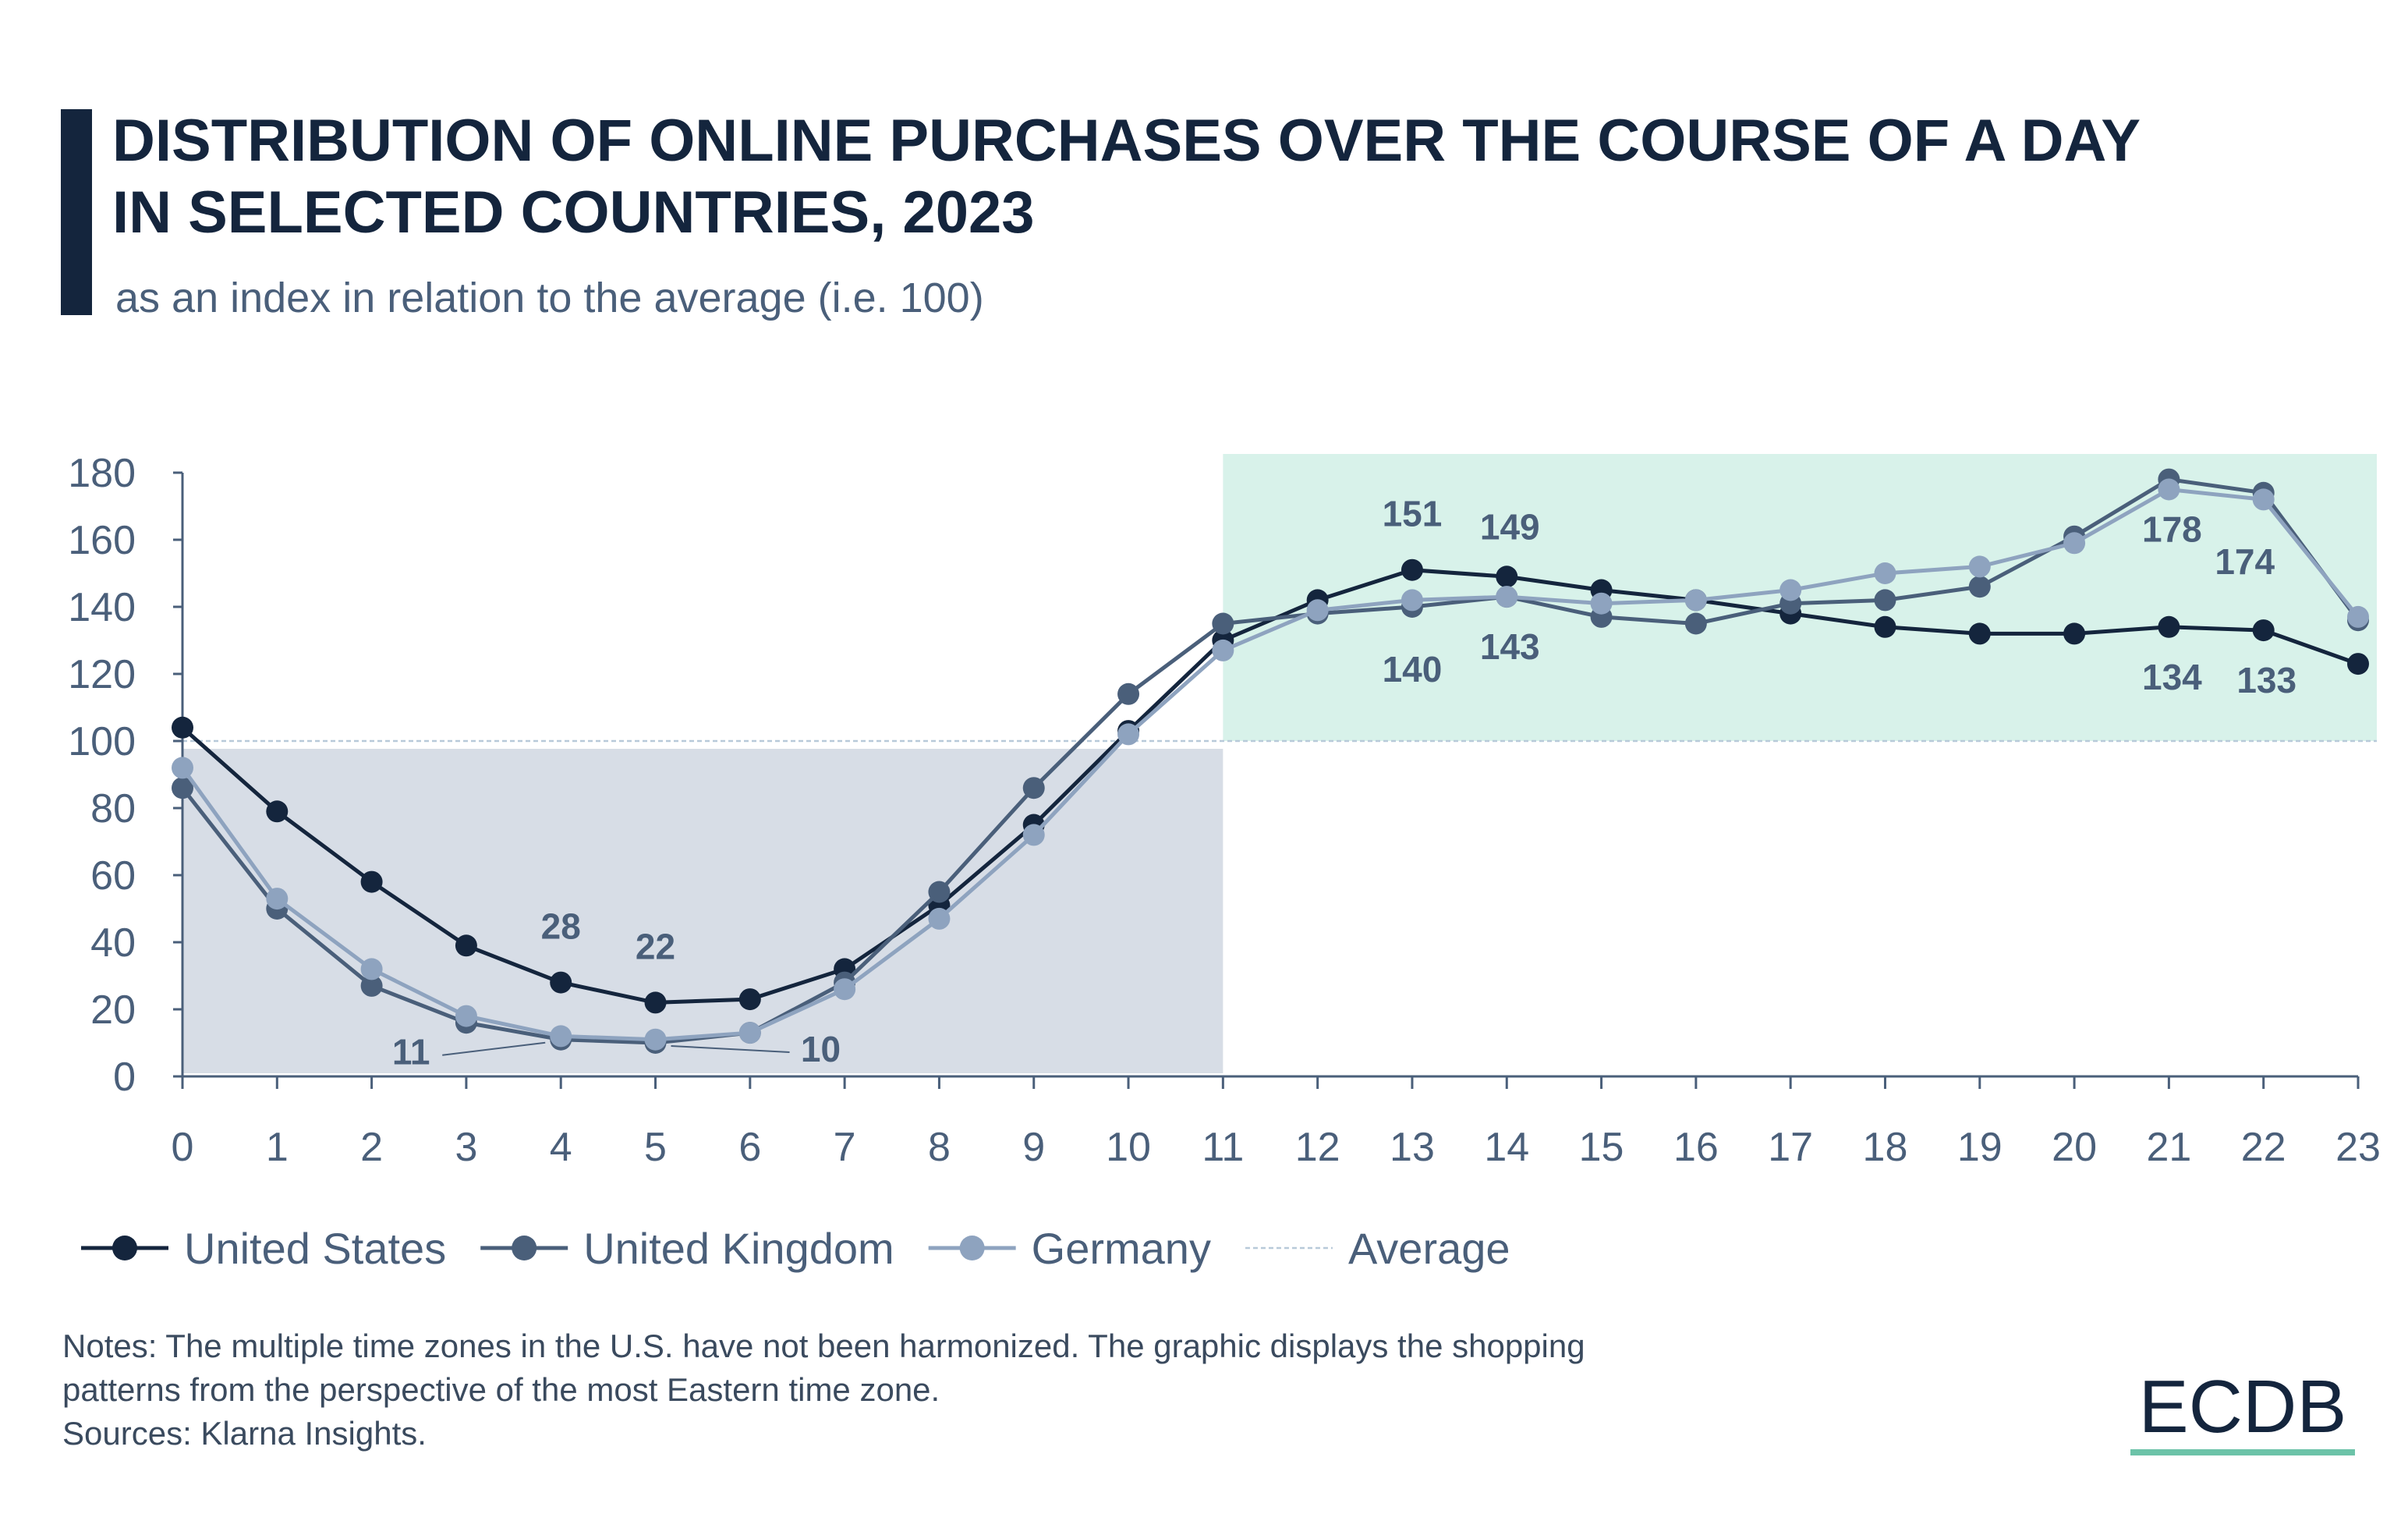  What do you see at coordinates (2263, 1147) in the screenshot?
I see `x-tick-label: 22` at bounding box center [2263, 1147].